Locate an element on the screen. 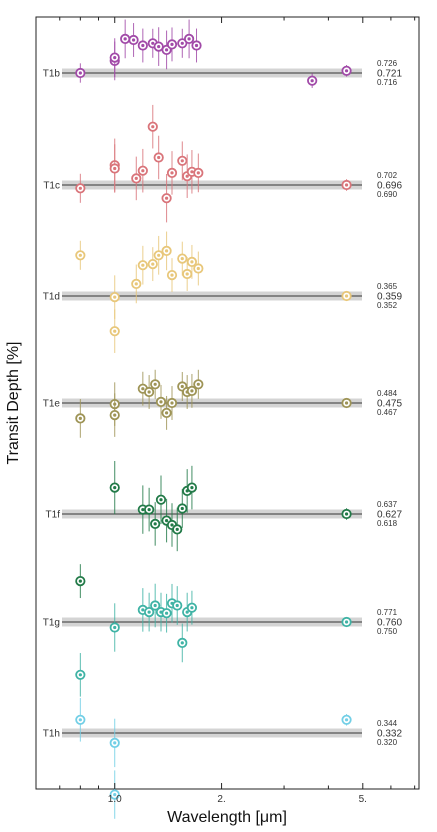  depth-lower: 0.716 is located at coordinates (387, 82).